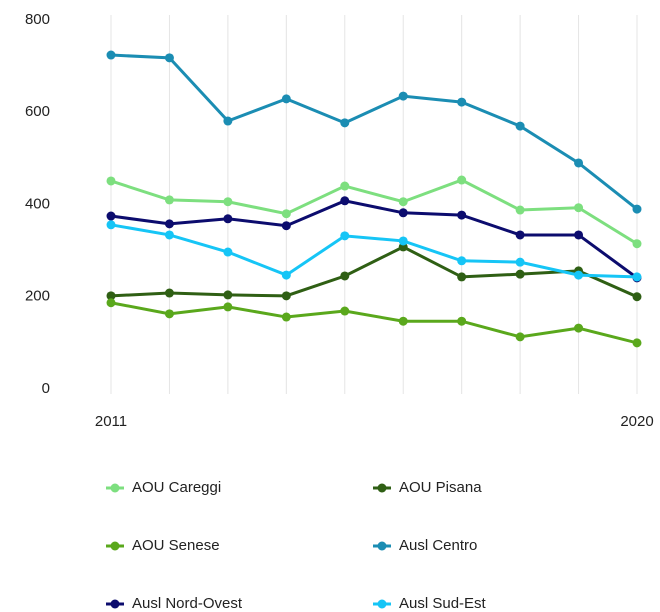 The height and width of the screenshot is (612, 660). What do you see at coordinates (111, 421) in the screenshot?
I see `x-tick-label: 2011` at bounding box center [111, 421].